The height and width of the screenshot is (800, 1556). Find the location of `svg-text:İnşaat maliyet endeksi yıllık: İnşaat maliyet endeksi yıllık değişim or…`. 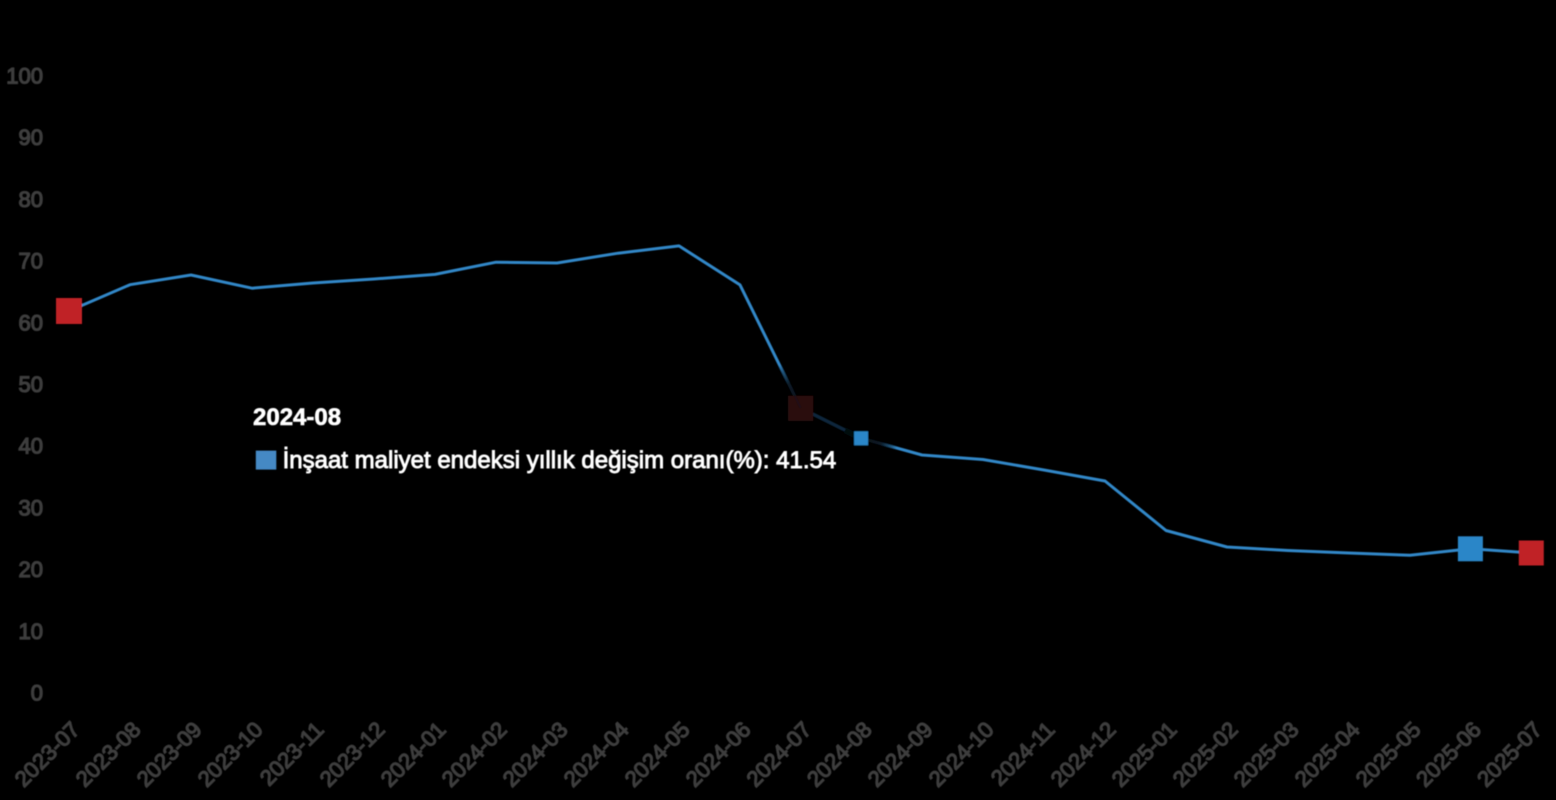

svg-text:İnşaat maliyet endeksi yıllık: İnşaat maliyet endeksi yıllık değişim or… is located at coordinates (560, 460).